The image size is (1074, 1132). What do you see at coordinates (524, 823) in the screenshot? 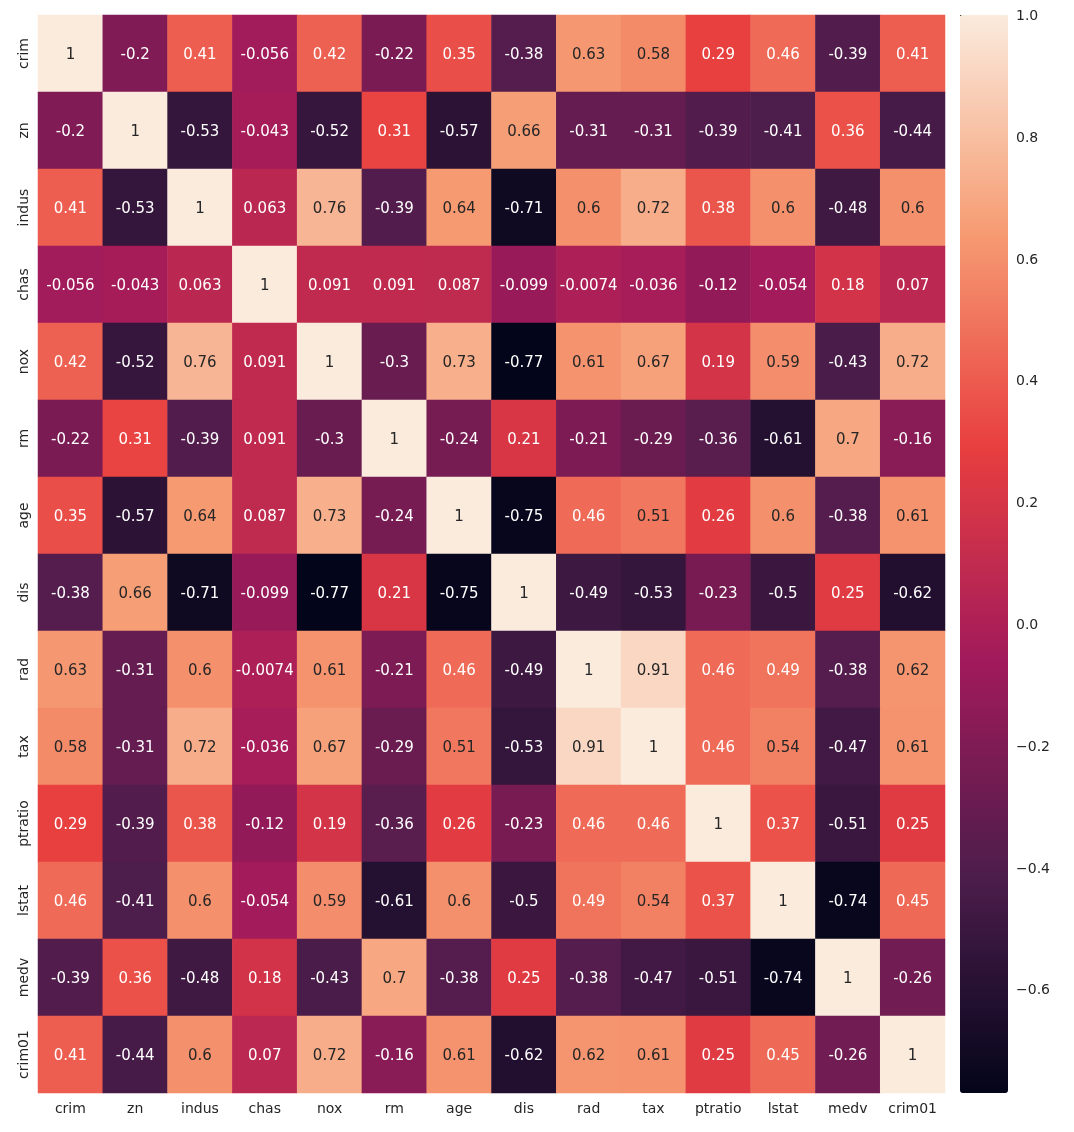
I see `data-label: -0.23` at bounding box center [524, 823].